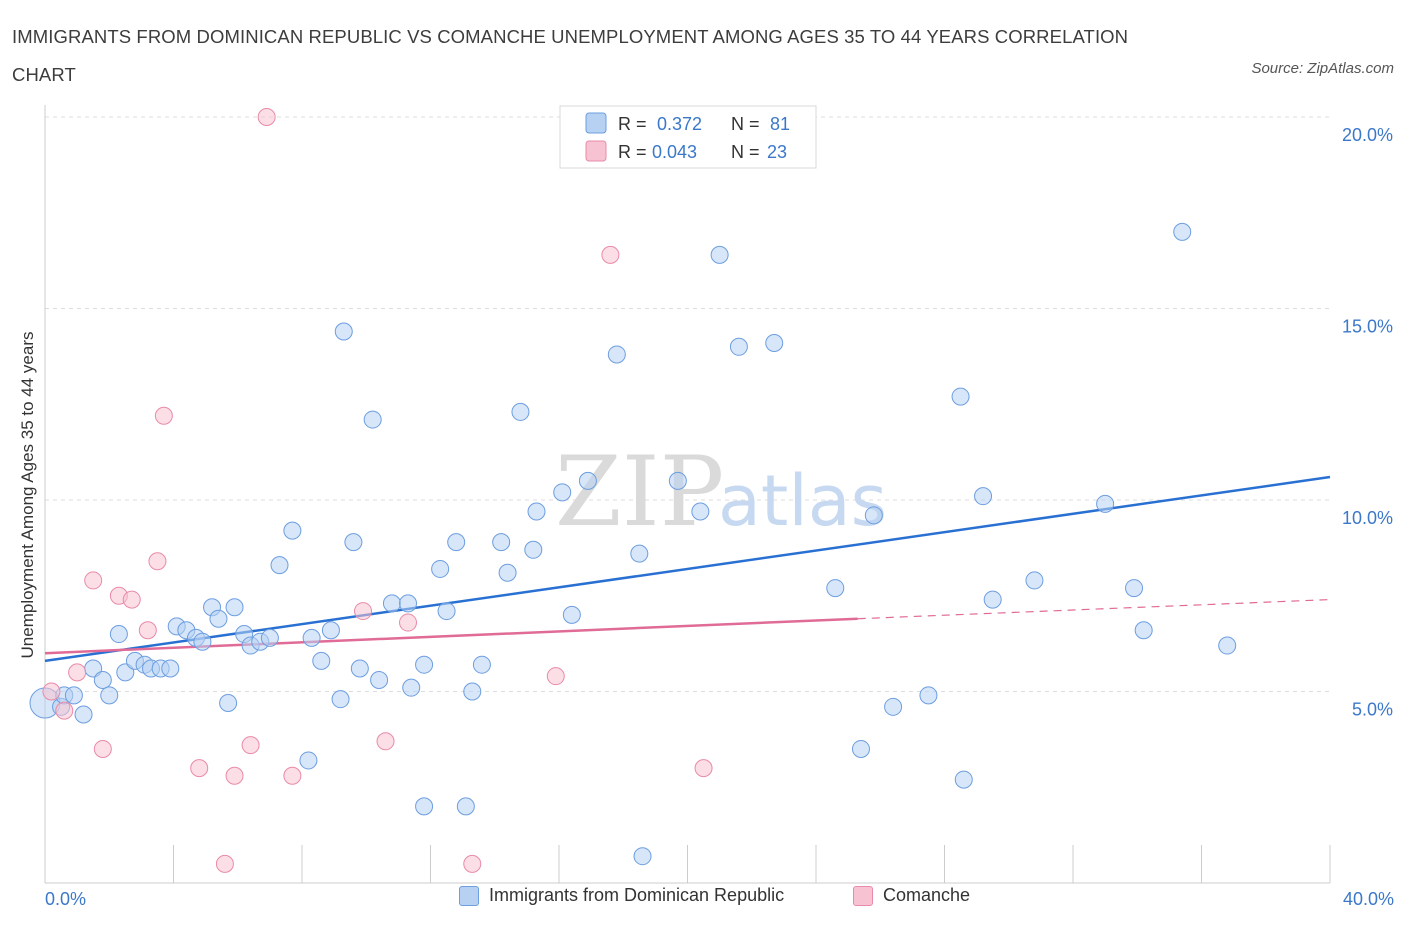 This screenshot has width=1406, height=930. Describe the element at coordinates (637, 895) in the screenshot. I see `legend-series-1-label: Immigrants from Dominican Republic` at that location.